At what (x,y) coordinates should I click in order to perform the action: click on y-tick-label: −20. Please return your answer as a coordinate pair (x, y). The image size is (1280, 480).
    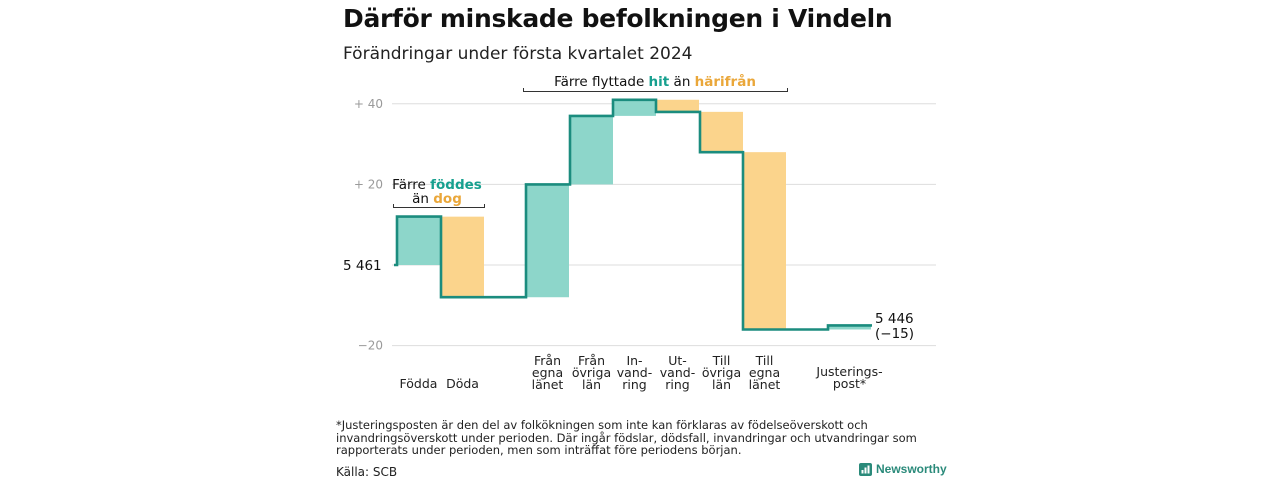
    Looking at the image, I should click on (370, 346).